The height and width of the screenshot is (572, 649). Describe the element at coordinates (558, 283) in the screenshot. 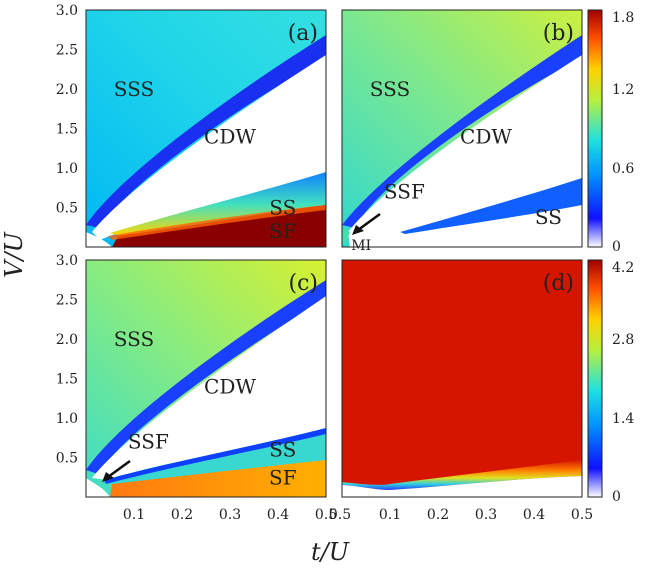

I see `panel-label: (d)` at that location.